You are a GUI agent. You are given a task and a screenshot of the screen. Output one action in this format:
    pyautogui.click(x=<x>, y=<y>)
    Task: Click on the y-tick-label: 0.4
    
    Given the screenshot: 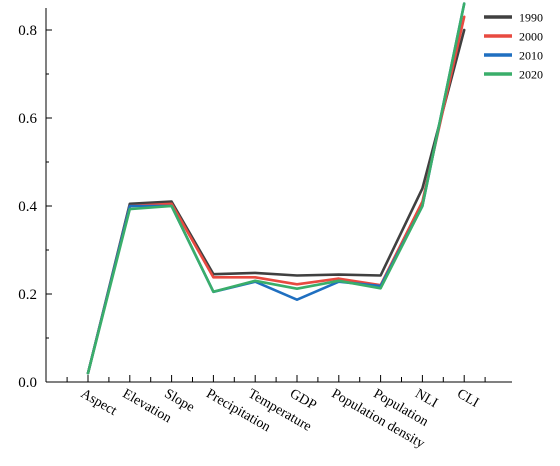 What is the action you would take?
    pyautogui.click(x=27, y=207)
    